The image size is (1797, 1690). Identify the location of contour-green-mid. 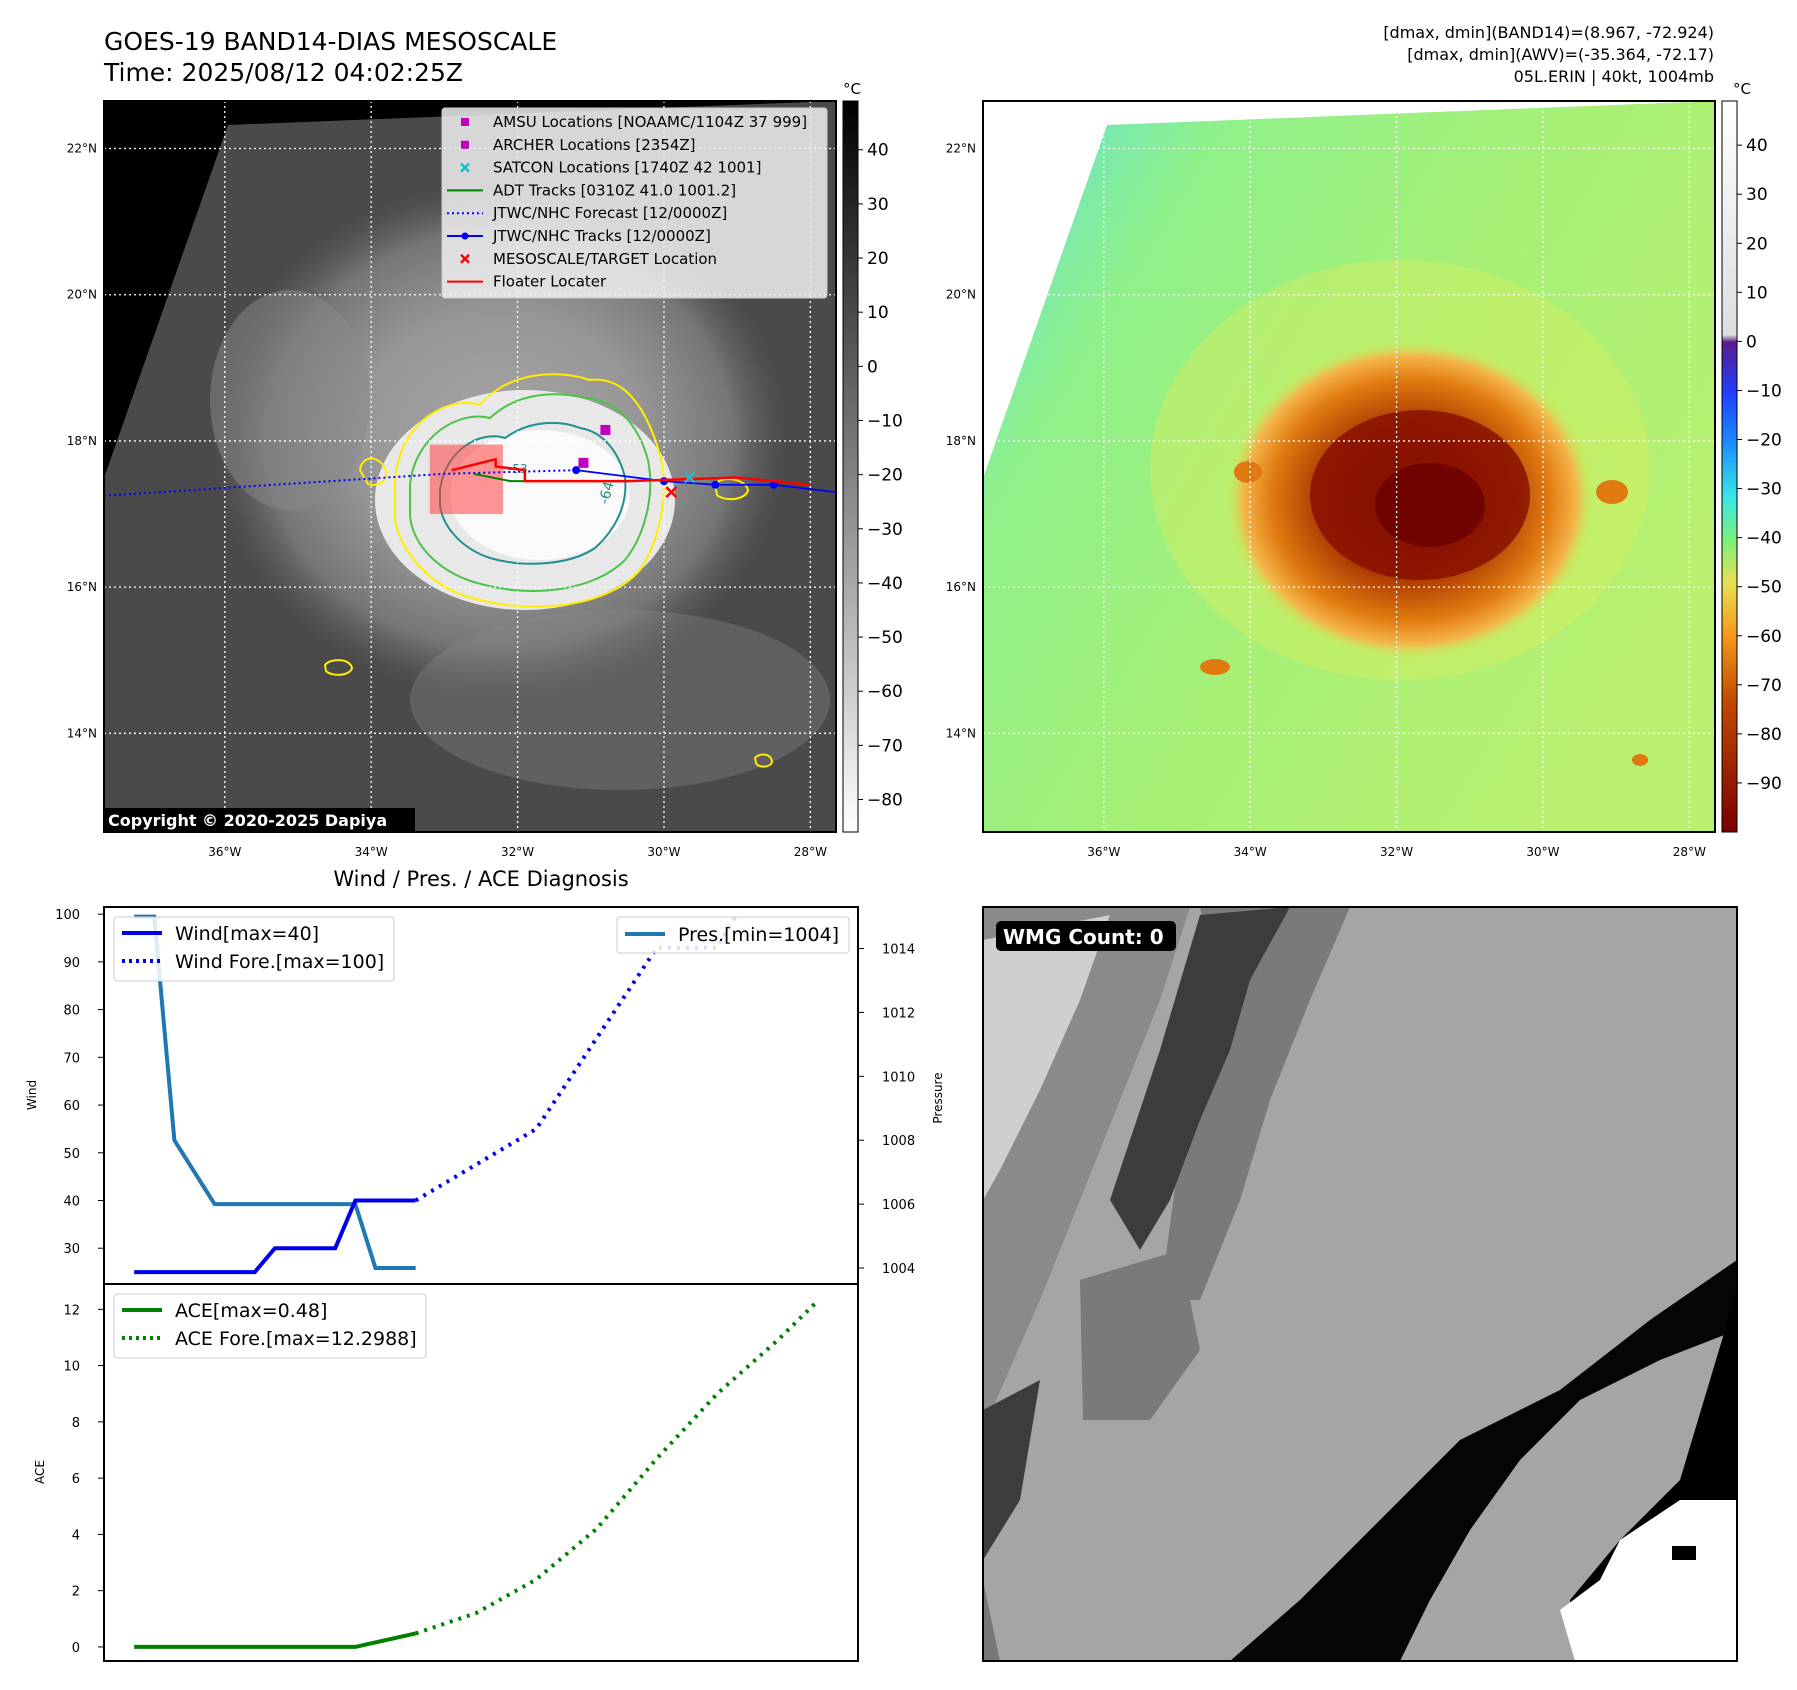
(530, 493).